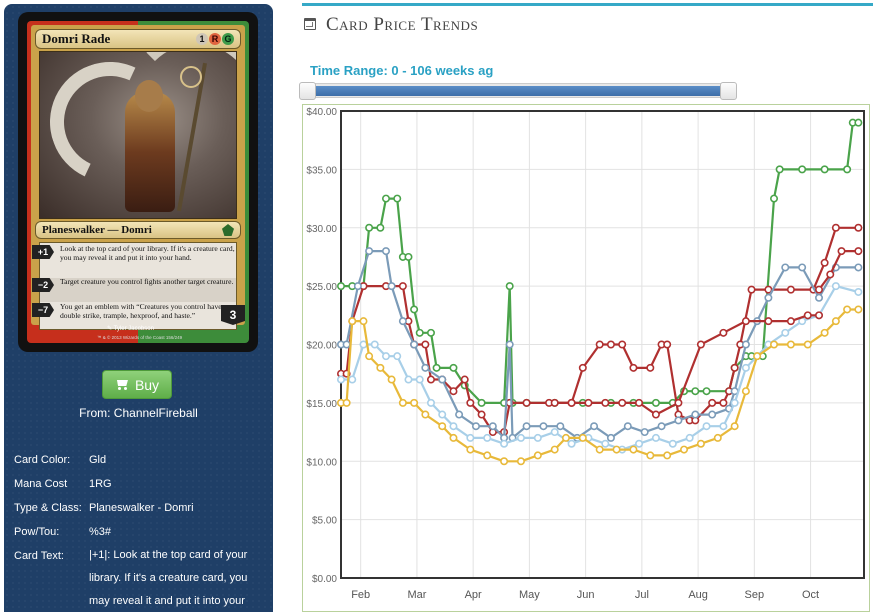 The image size is (873, 612). I want to click on detail-label: Card Text:, so click(39, 556).